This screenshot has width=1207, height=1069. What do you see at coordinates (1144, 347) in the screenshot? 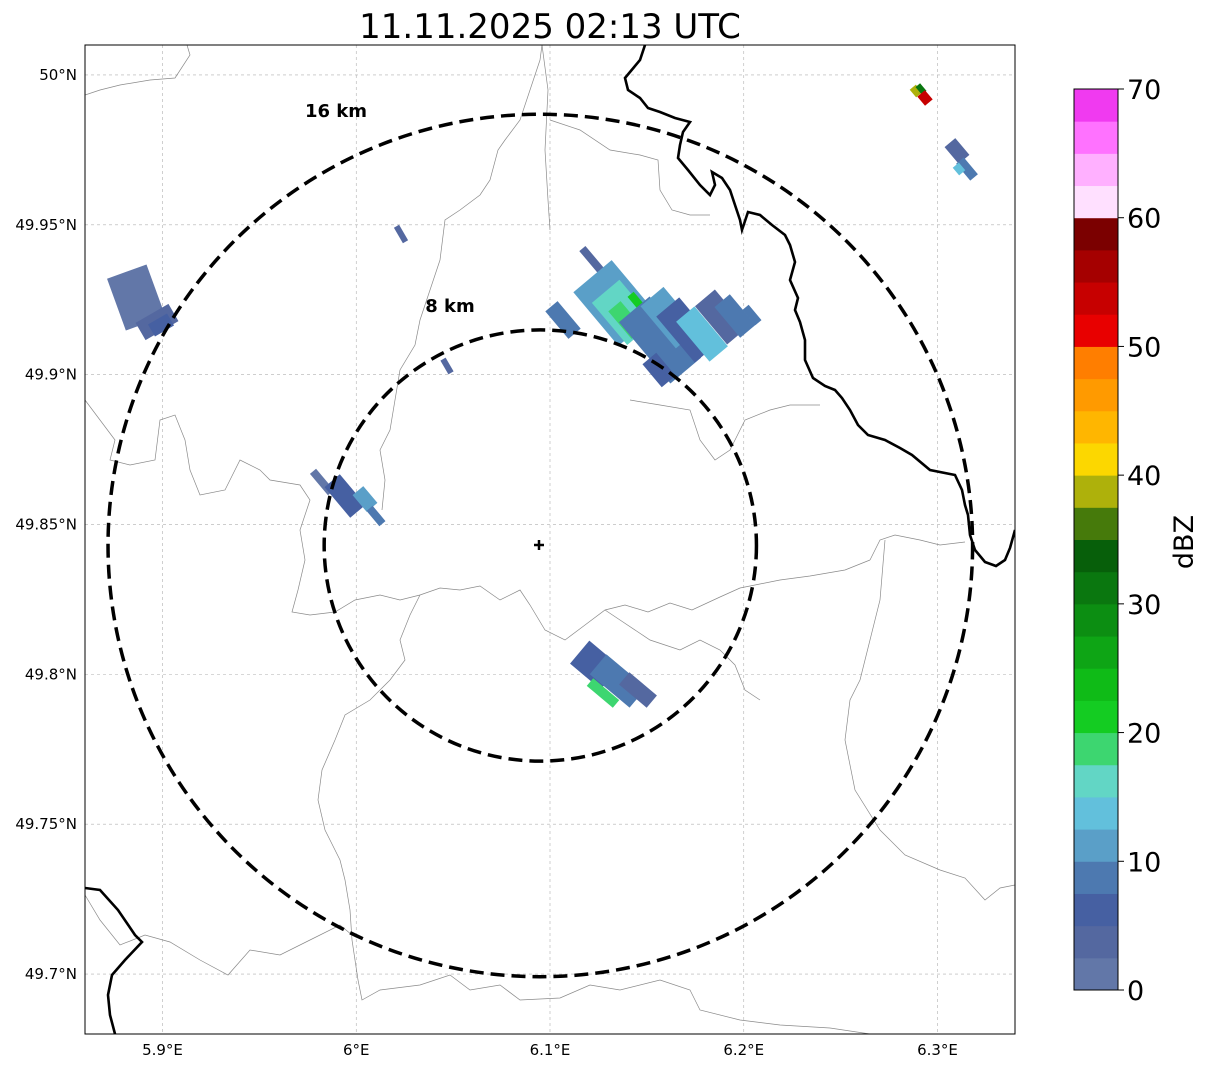
I see `colorbar-tick-label: 50` at bounding box center [1144, 347].